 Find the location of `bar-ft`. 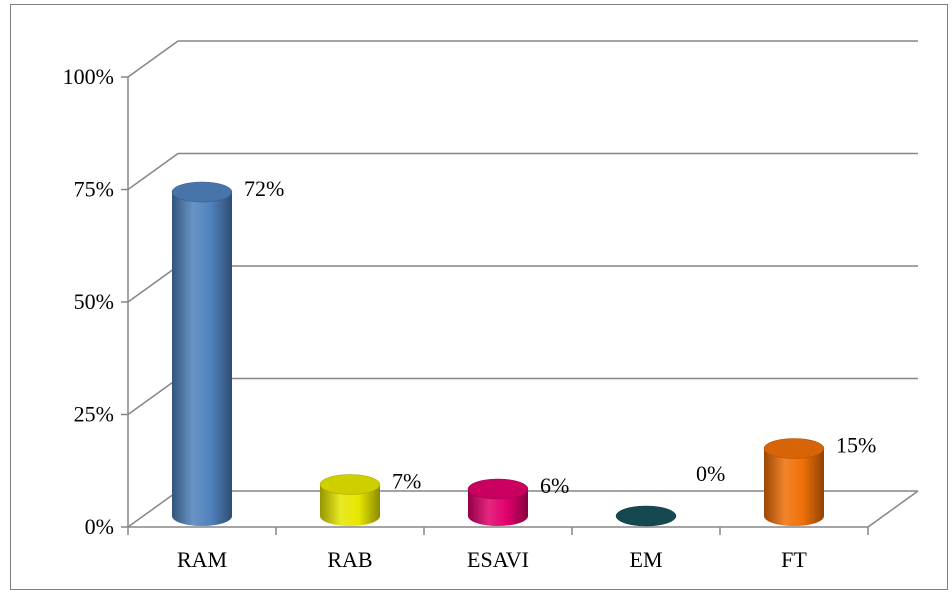

bar-ft is located at coordinates (794, 482).